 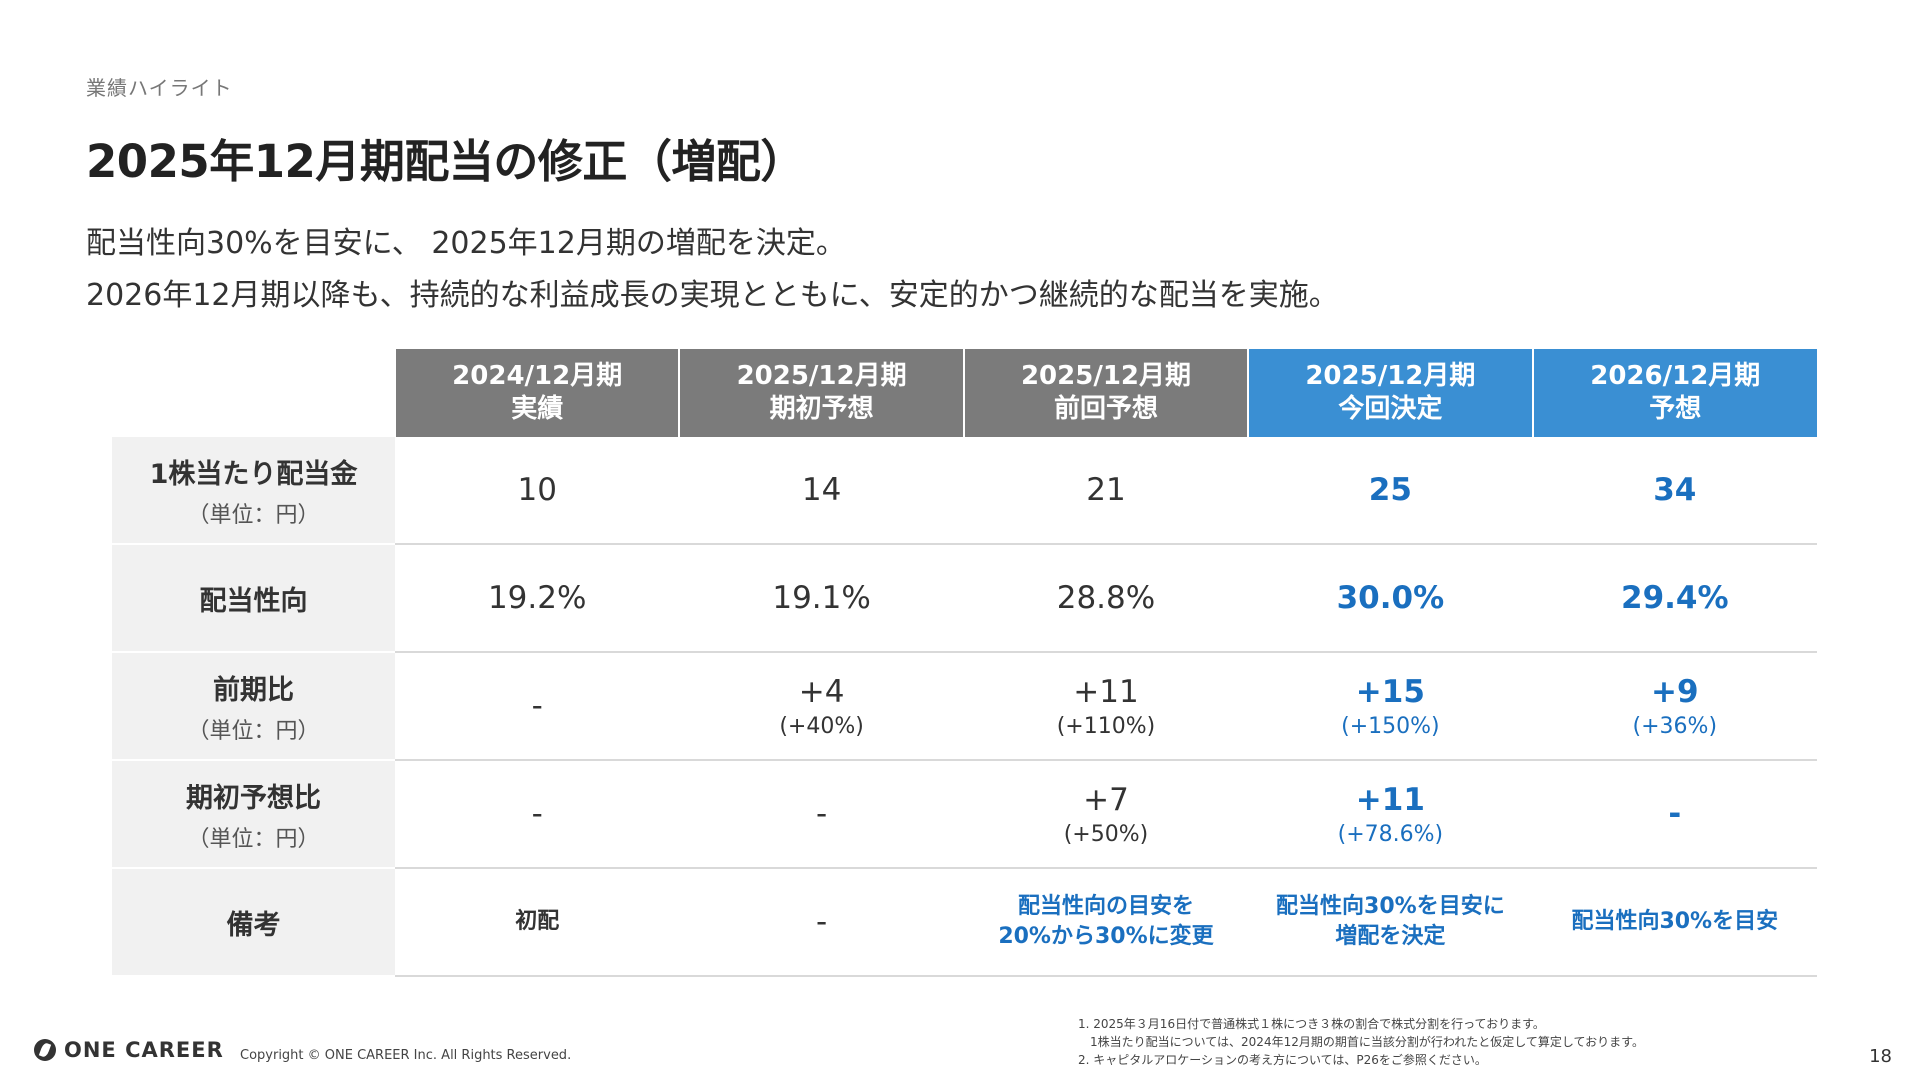 I want to click on logo-mark-icon, so click(x=45, y=1050).